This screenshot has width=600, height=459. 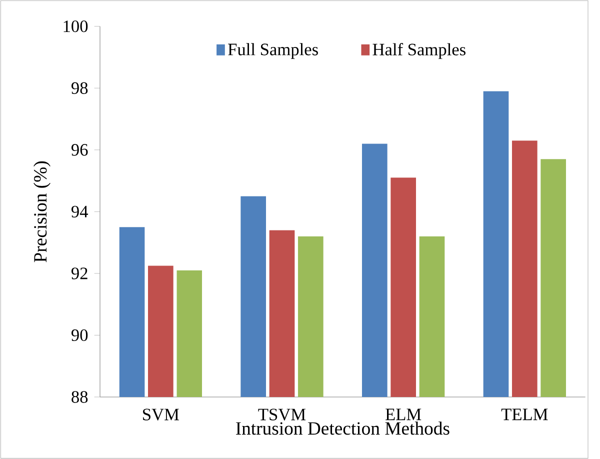 What do you see at coordinates (42, 211) in the screenshot?
I see `y-axis-title: Precision (%)` at bounding box center [42, 211].